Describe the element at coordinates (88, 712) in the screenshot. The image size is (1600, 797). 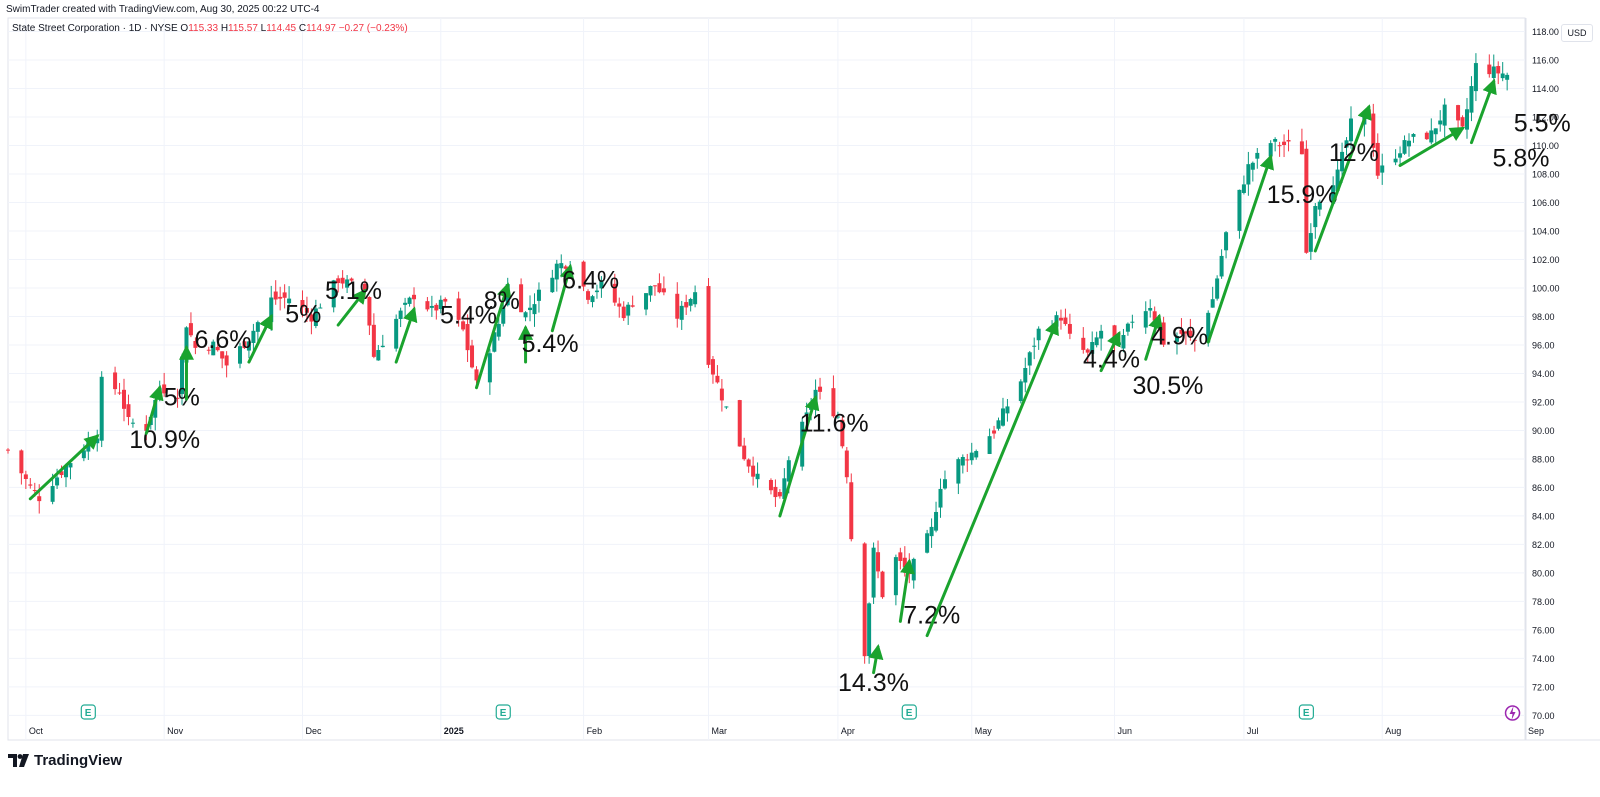
I see `earnings-e-icon` at that location.